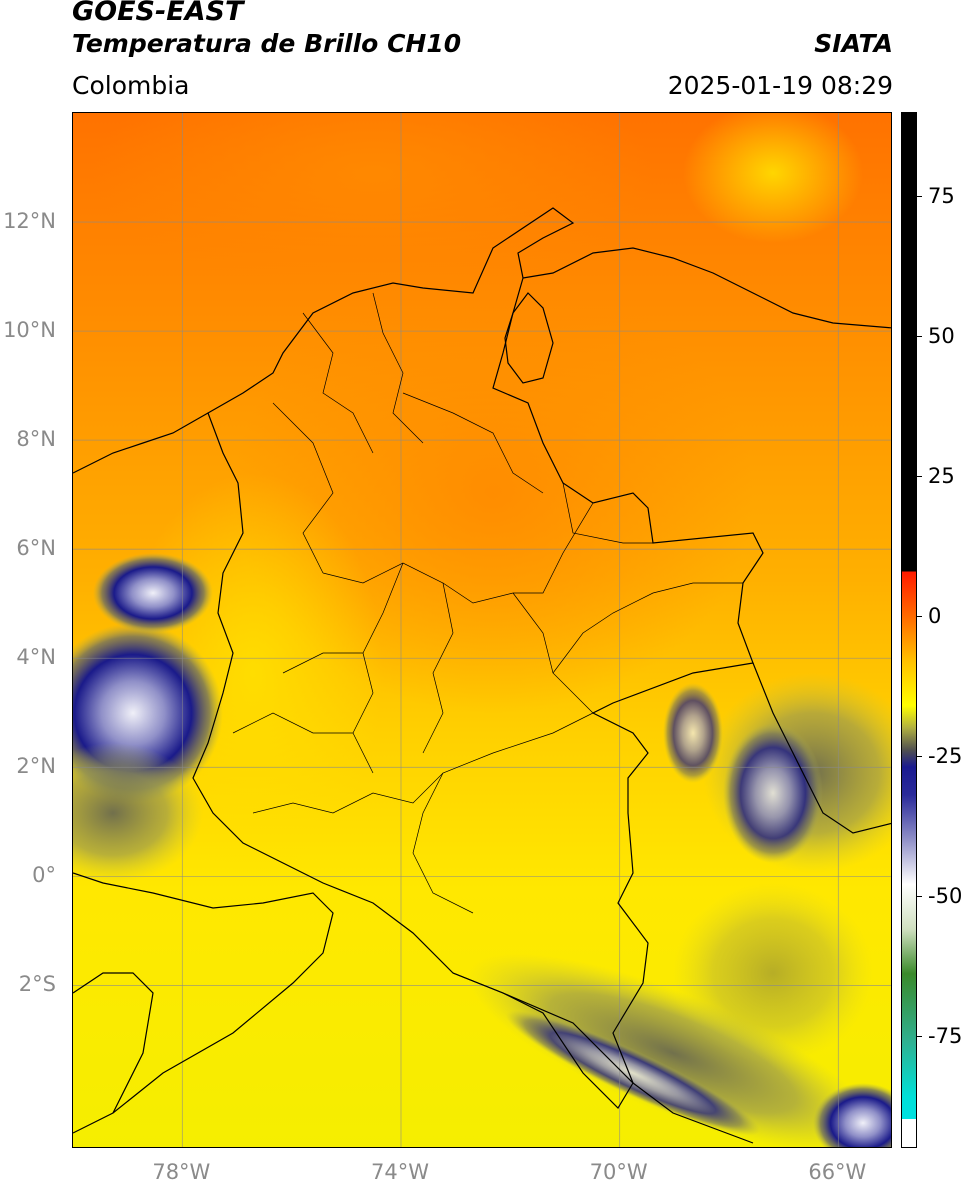 This screenshot has width=966, height=1190. I want to click on lon-tick-label: 78°W, so click(181, 1172).